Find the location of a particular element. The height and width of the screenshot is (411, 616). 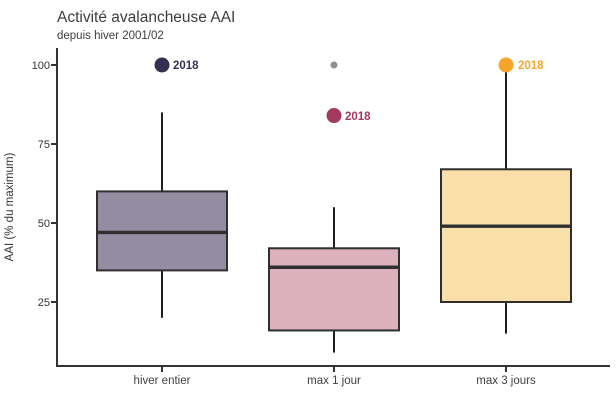

y-tick-label-50: 50 is located at coordinates (44, 224).